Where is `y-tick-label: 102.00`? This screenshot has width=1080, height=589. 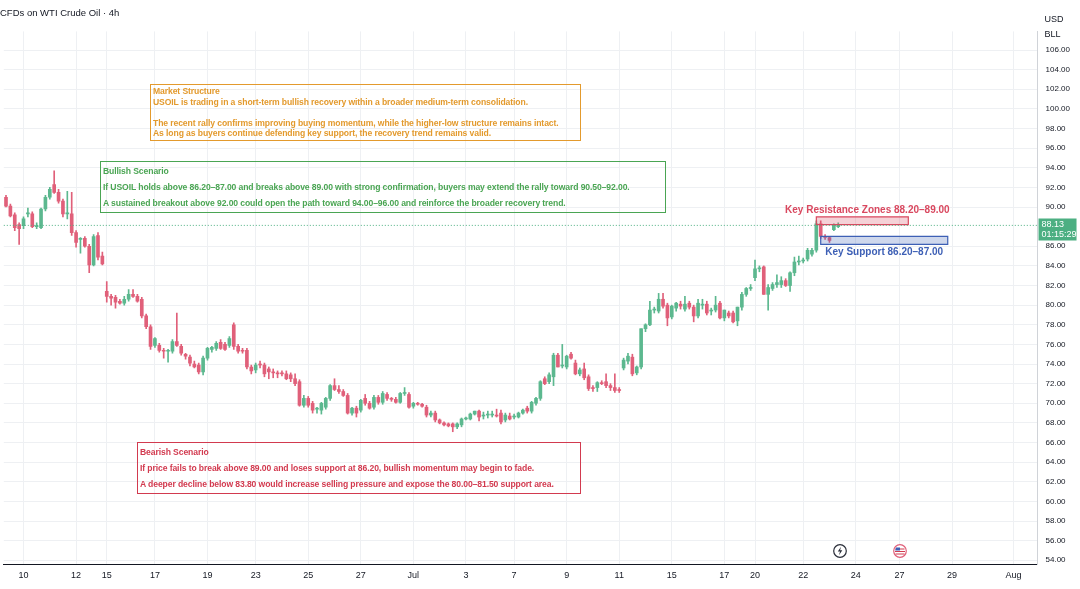 y-tick-label: 102.00 is located at coordinates (1058, 89).